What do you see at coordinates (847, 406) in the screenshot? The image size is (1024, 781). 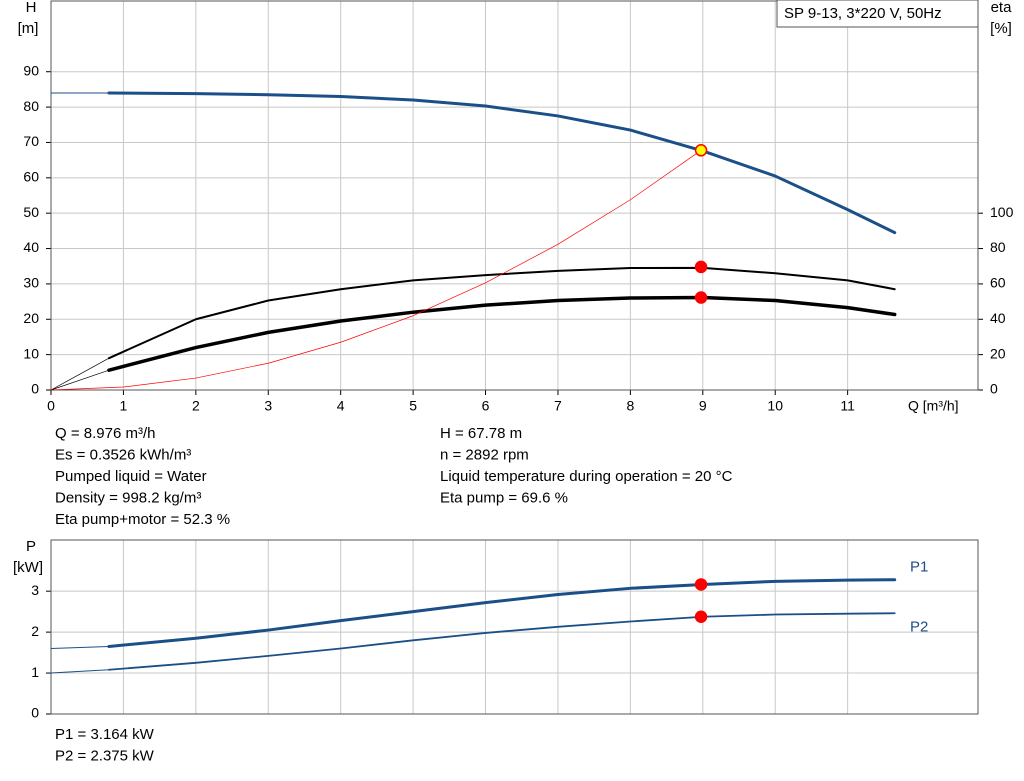 I see `x-tick-label: 11` at bounding box center [847, 406].